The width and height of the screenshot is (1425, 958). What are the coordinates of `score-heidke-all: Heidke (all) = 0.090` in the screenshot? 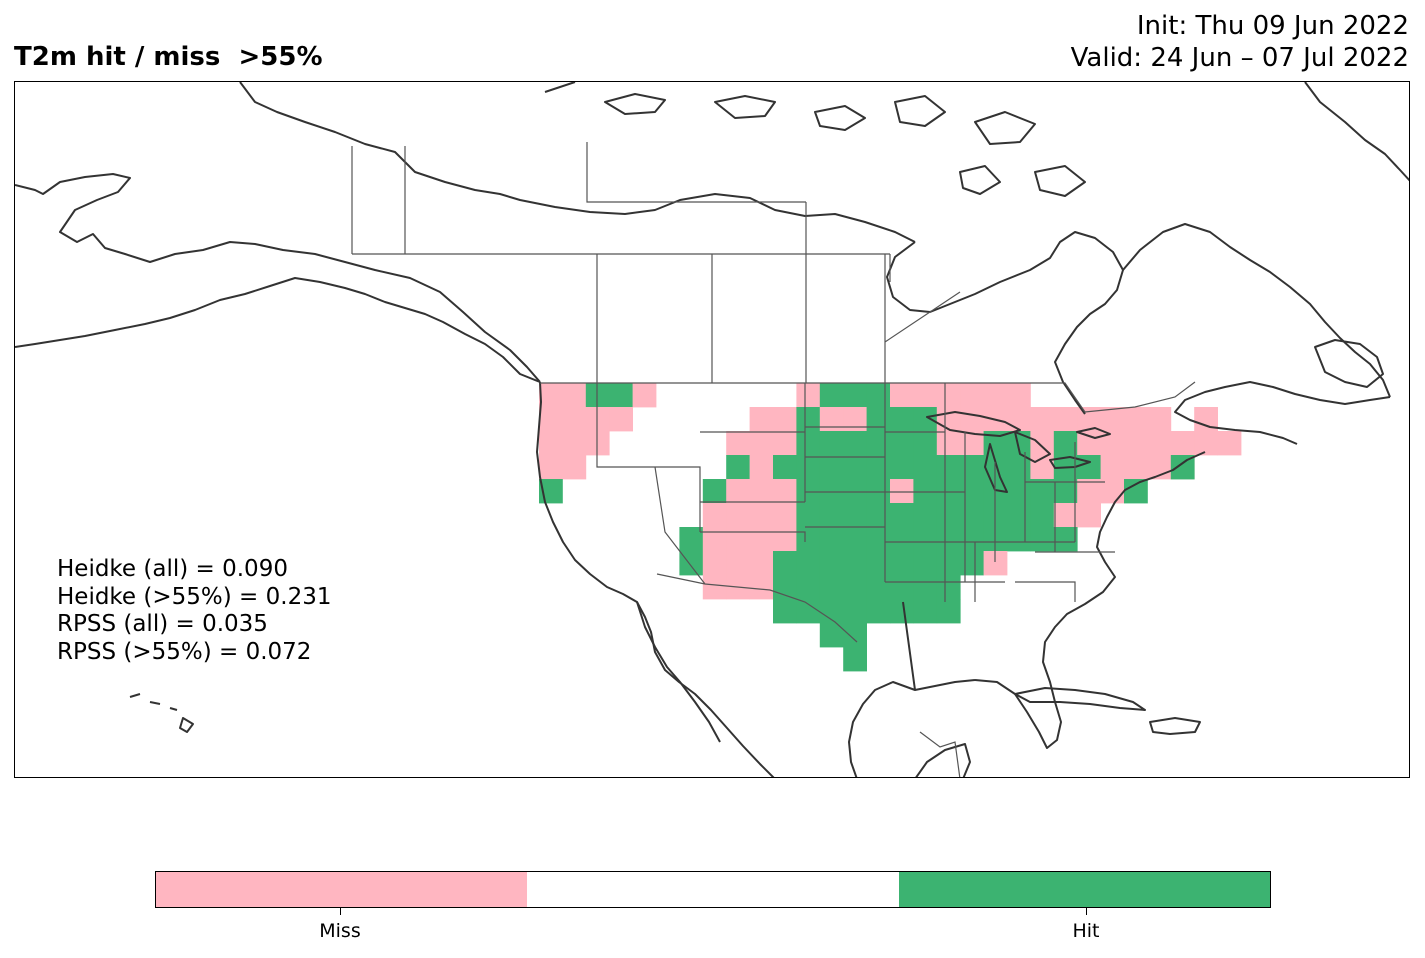 It's located at (172, 569).